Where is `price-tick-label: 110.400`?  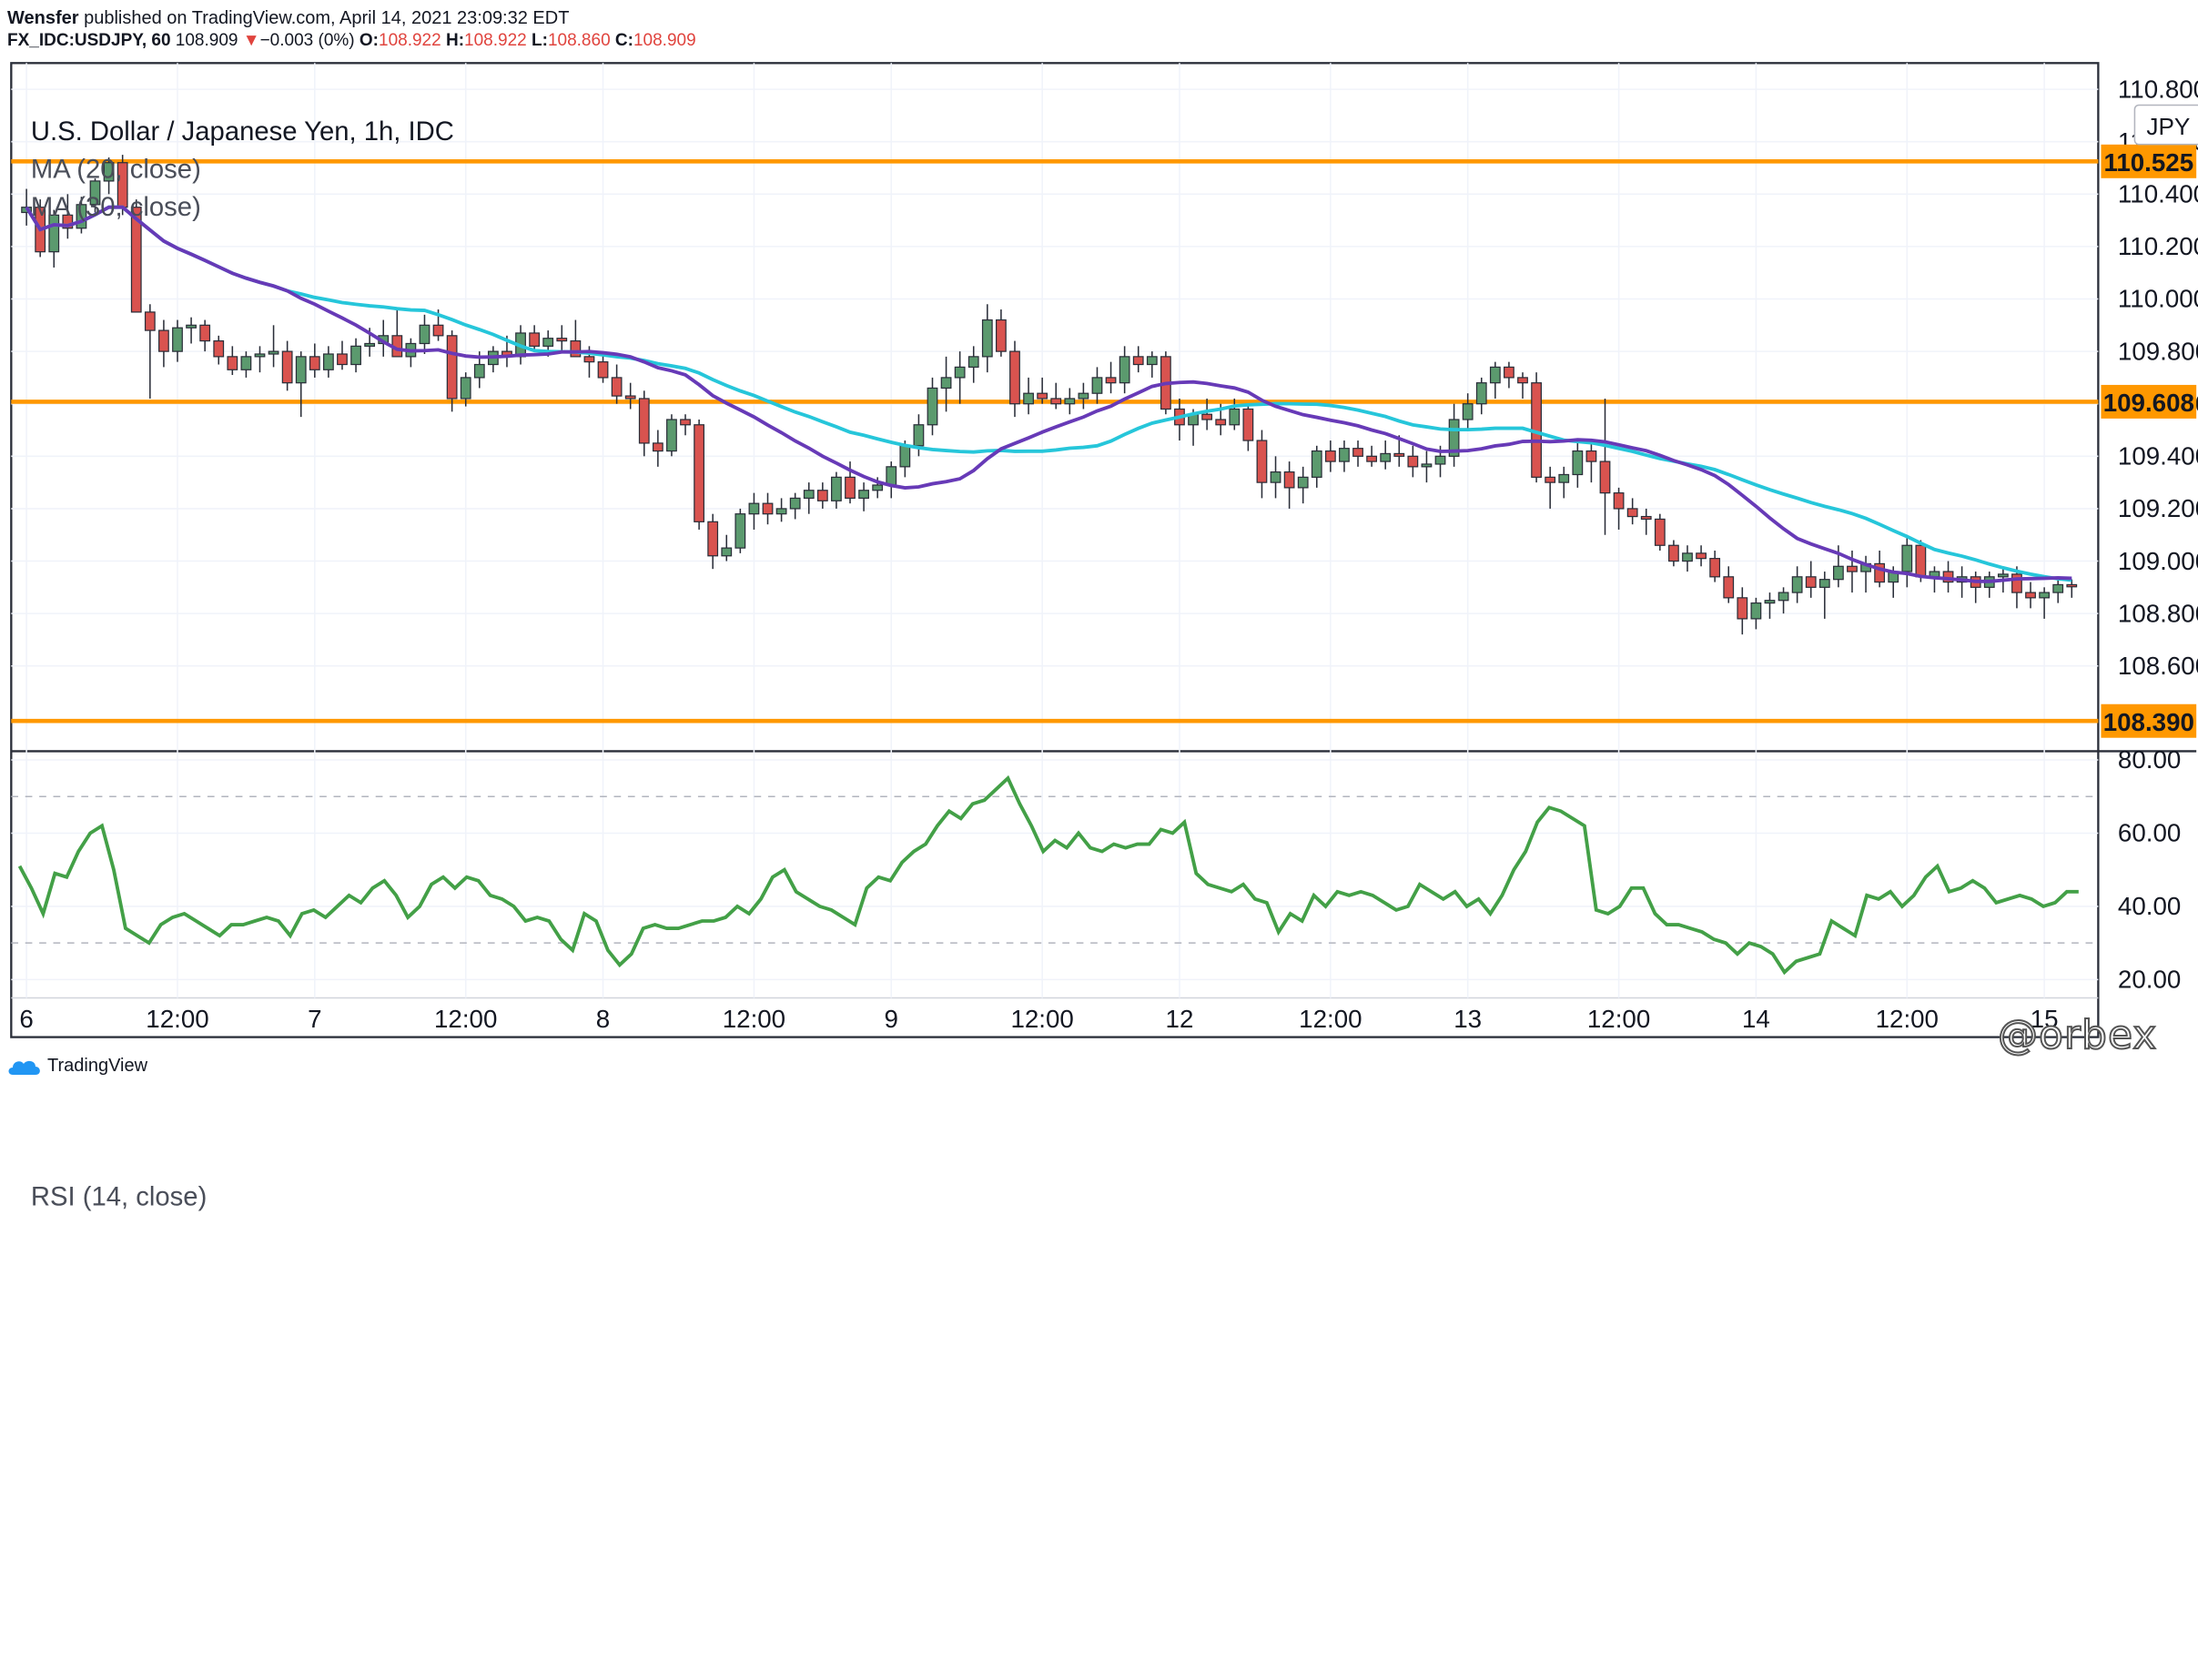 price-tick-label: 110.400 is located at coordinates (2158, 194).